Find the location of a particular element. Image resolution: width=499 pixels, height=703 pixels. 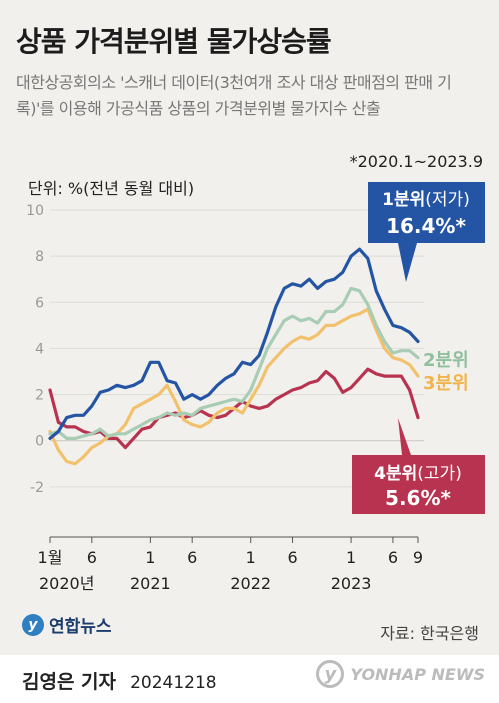

y-tick-label: 8 is located at coordinates (39, 257).